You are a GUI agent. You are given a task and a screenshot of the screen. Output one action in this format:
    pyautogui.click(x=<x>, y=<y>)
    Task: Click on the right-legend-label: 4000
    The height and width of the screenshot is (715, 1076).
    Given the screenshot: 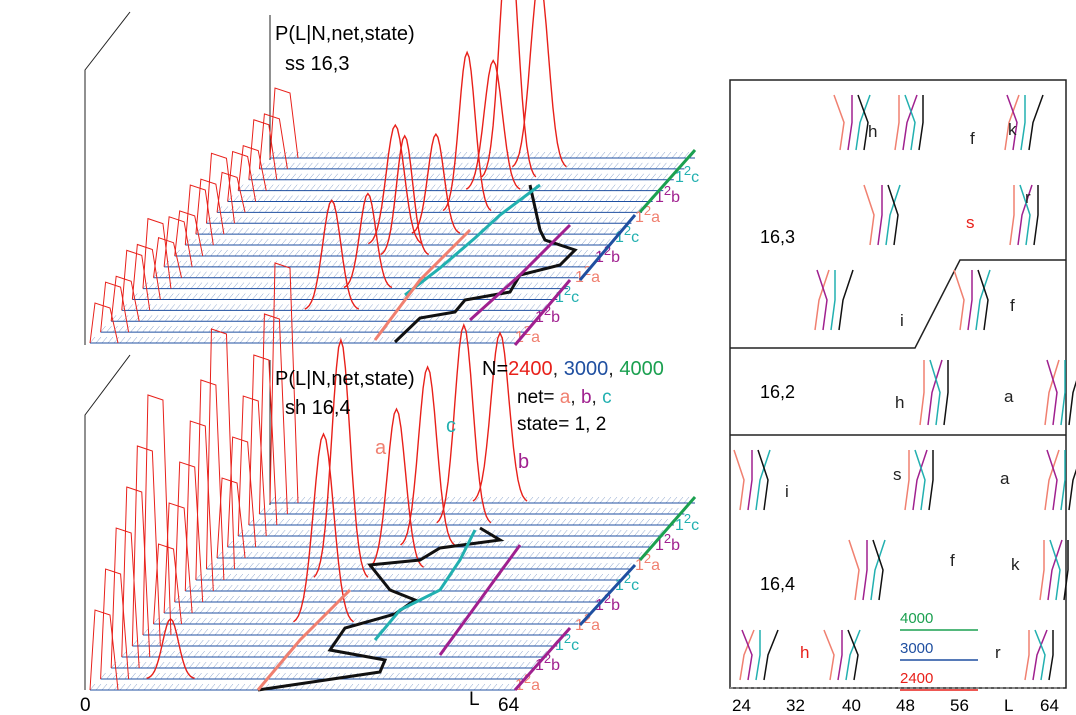 What is the action you would take?
    pyautogui.click(x=916, y=618)
    